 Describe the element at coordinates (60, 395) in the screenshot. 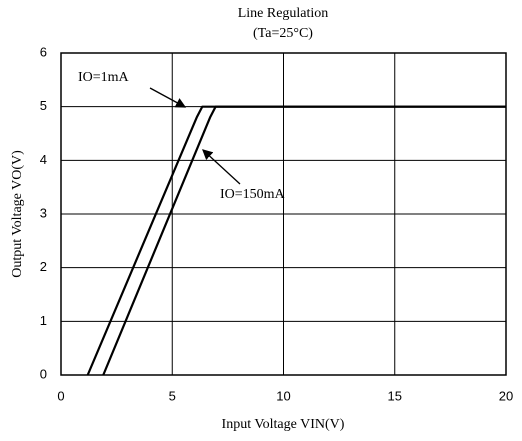

I see `x-tick-label: 0` at that location.